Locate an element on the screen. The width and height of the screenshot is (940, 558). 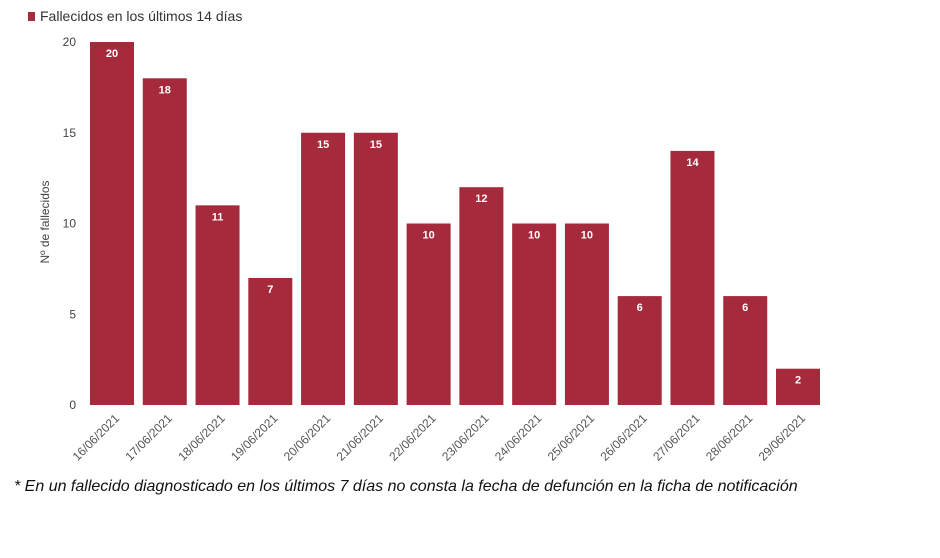
x-tick-label: 27/06/2021 is located at coordinates (676, 437).